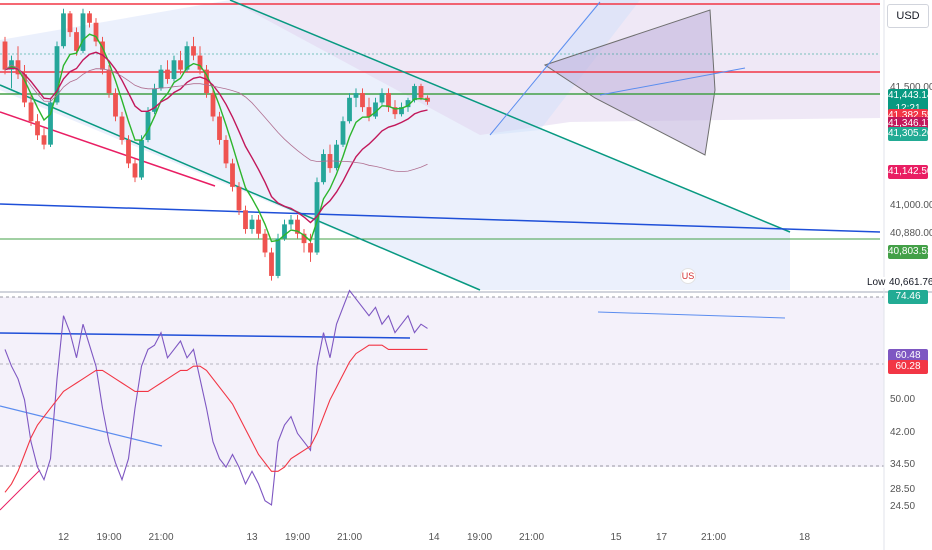 Image resolution: width=932 pixels, height=550 pixels. I want to click on time-axis-tick: 17, so click(661, 537).